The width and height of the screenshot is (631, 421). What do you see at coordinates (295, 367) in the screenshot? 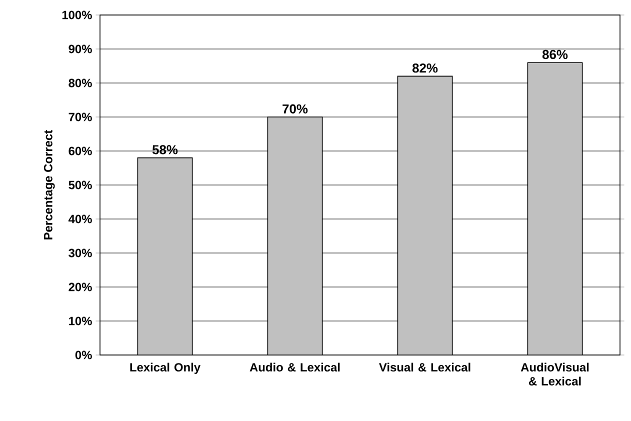
I see `x-tick-label: Audio & Lexical` at bounding box center [295, 367].